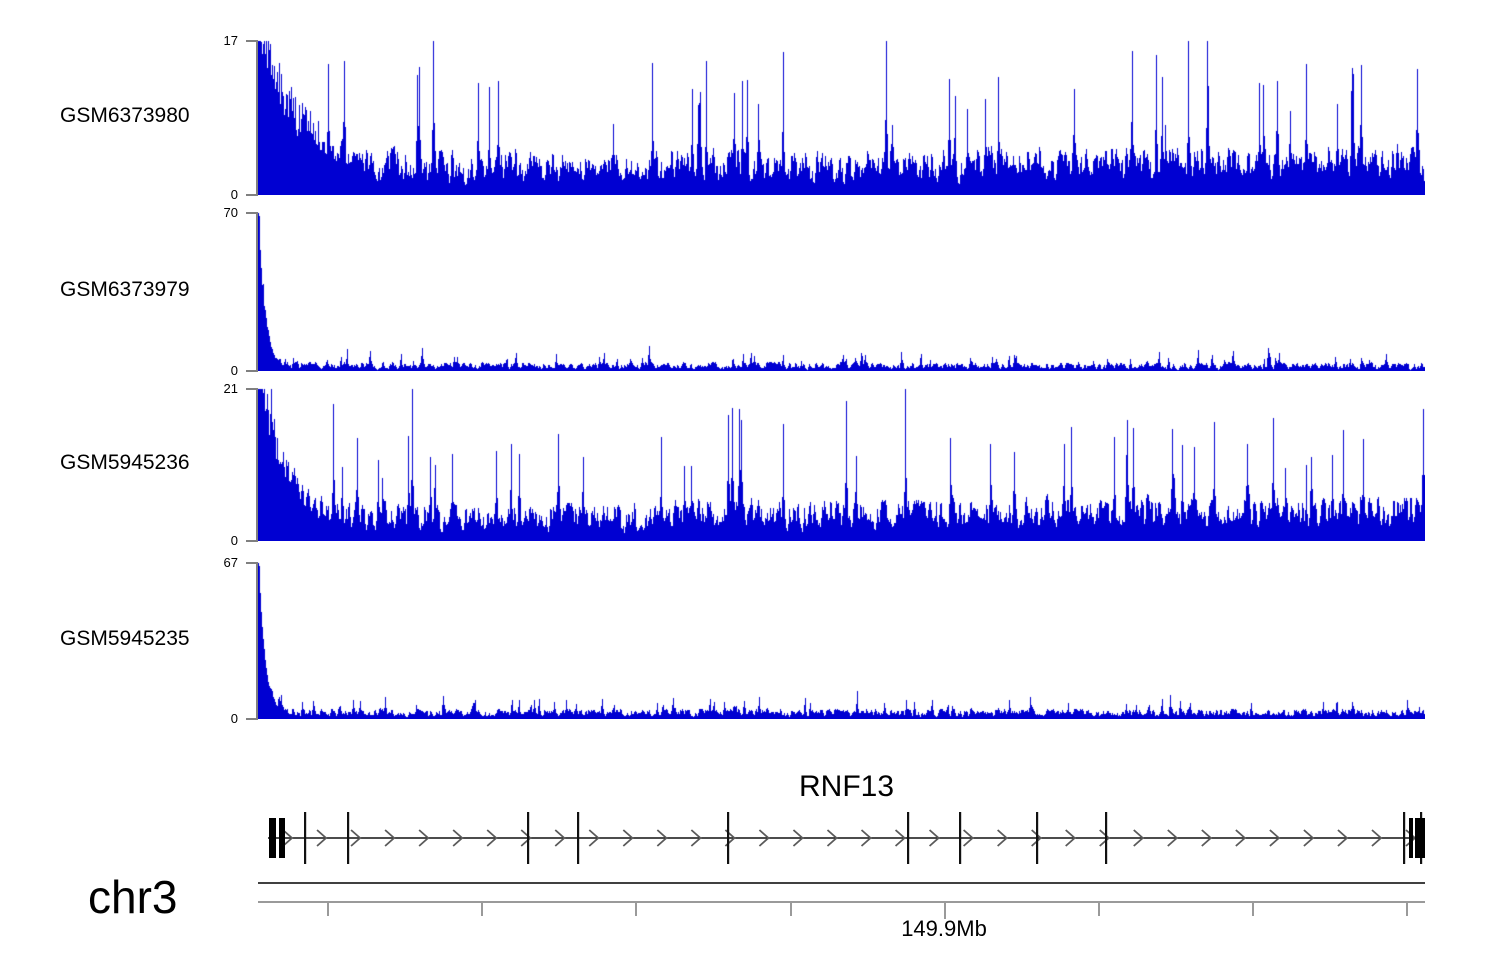 The width and height of the screenshot is (1500, 980). What do you see at coordinates (230, 388) in the screenshot?
I see `track-axis-max-label: 21` at bounding box center [230, 388].